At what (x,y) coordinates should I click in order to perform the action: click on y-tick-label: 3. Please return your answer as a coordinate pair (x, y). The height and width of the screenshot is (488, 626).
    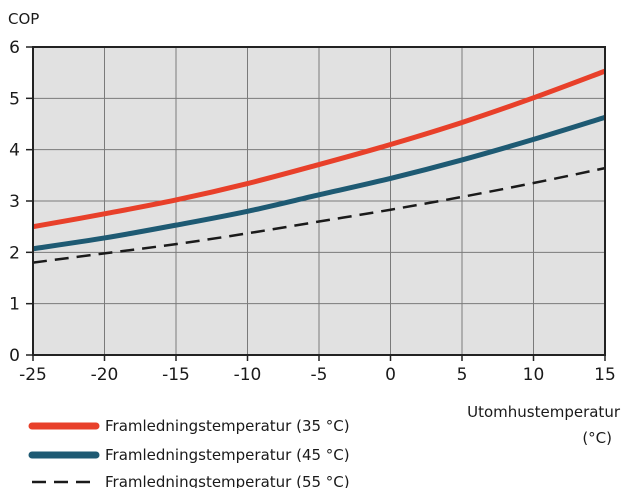
    Looking at the image, I should click on (14, 202).